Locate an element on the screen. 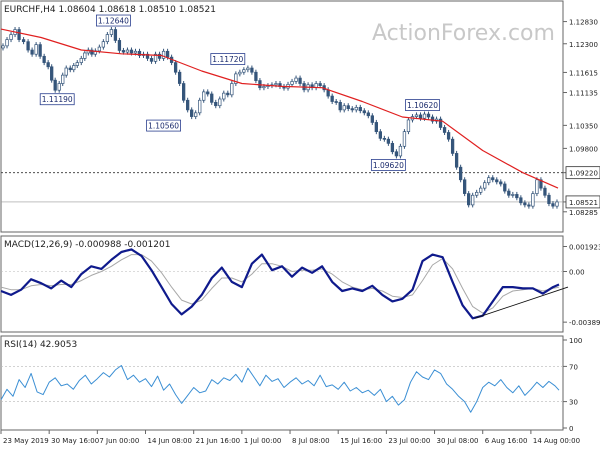  macd-tick-label: 0.001923 is located at coordinates (584, 248).